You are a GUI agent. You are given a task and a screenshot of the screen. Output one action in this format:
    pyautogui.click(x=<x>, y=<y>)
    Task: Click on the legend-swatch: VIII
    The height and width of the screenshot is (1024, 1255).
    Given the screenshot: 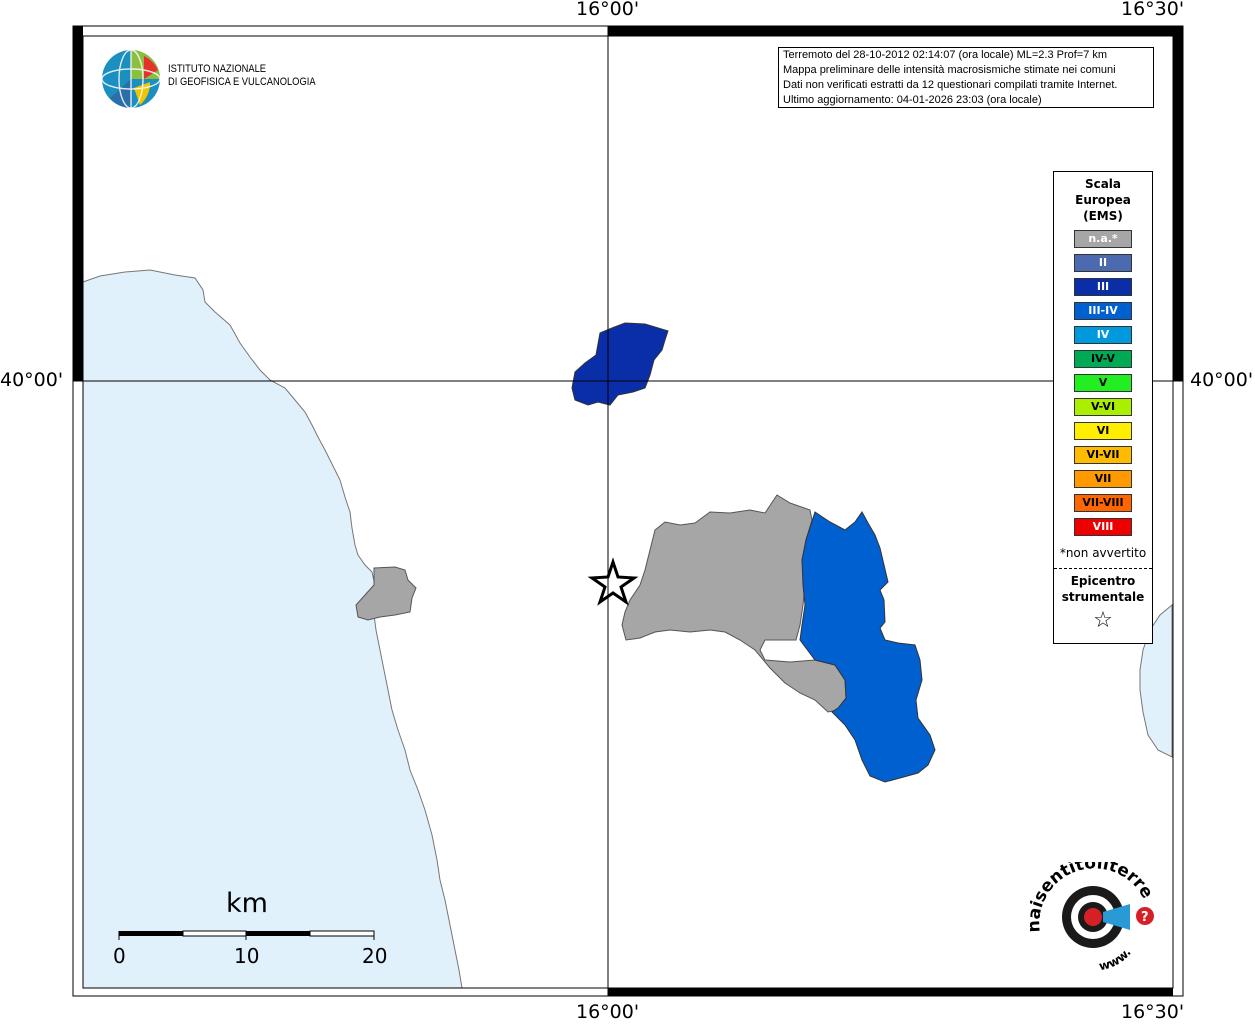 What is the action you would take?
    pyautogui.click(x=1103, y=527)
    